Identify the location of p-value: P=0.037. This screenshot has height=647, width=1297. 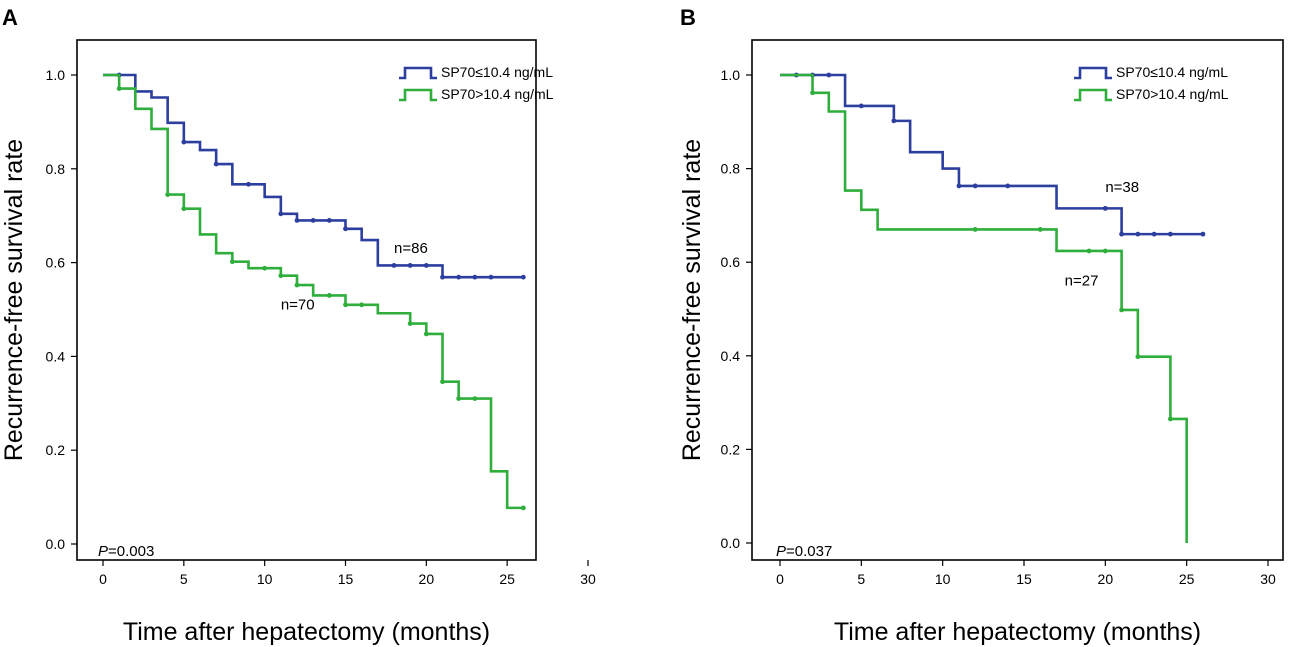
(804, 551).